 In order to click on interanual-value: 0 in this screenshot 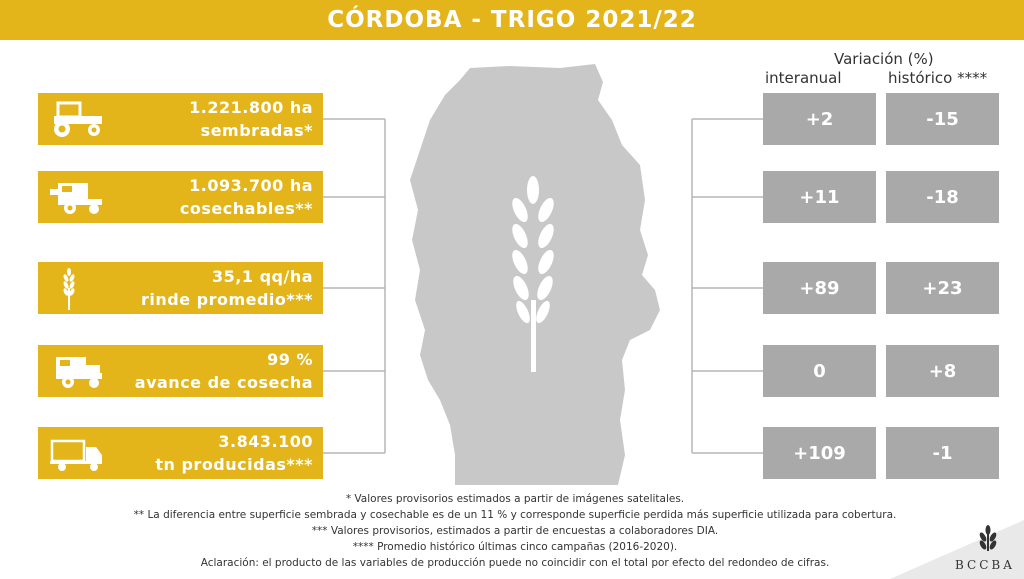, I will do `click(819, 371)`.